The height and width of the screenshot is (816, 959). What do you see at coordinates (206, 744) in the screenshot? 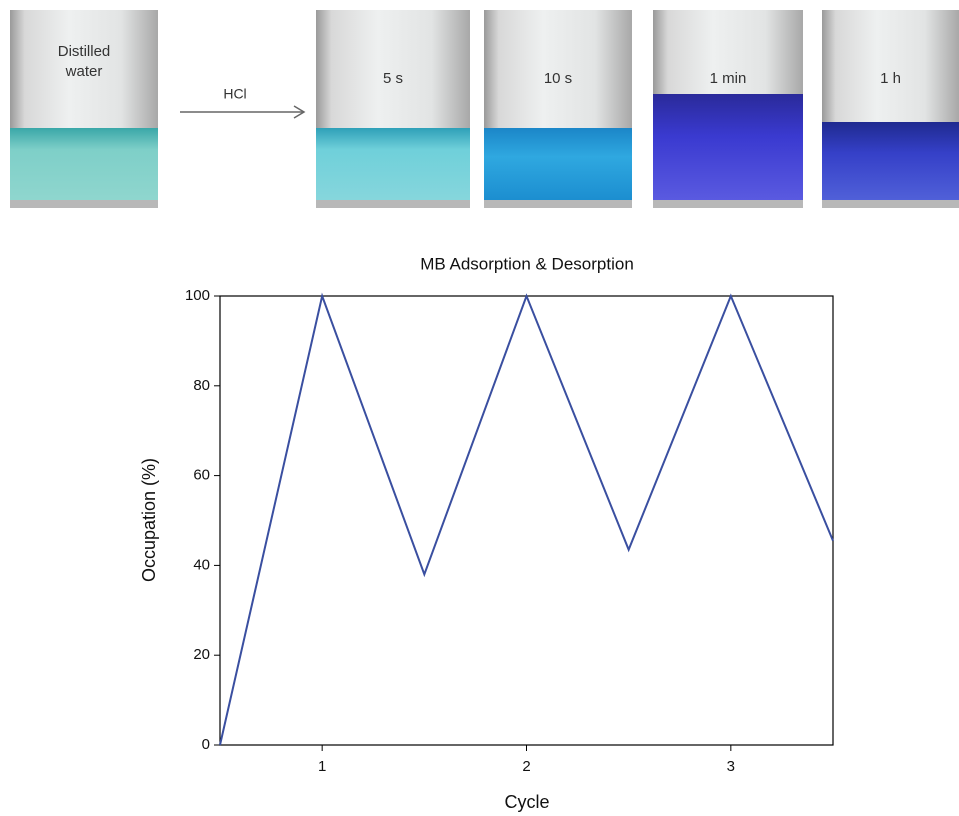
I see `y-tick-label: 0` at bounding box center [206, 744].